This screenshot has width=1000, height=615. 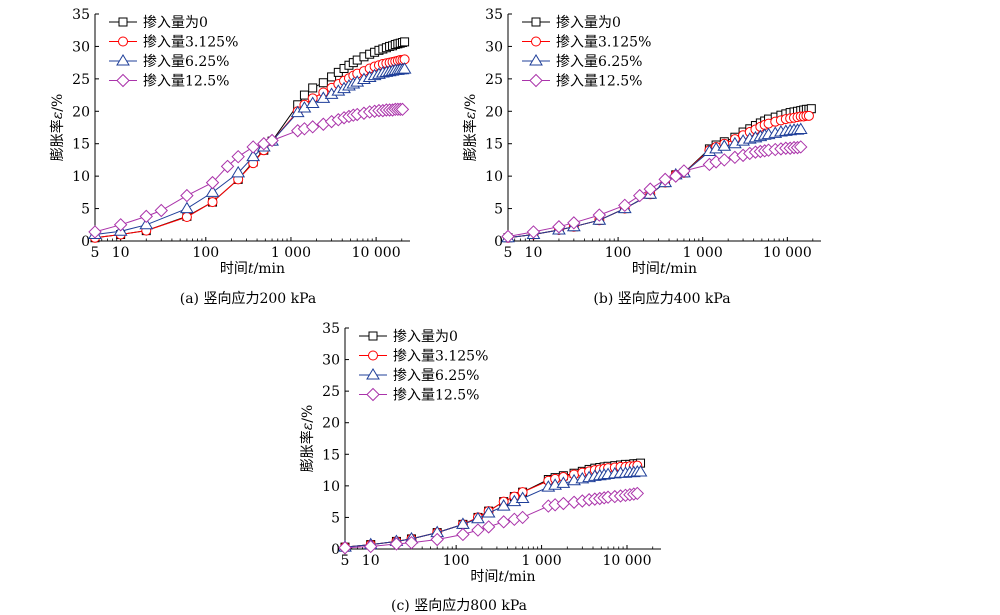 What do you see at coordinates (459, 605) in the screenshot?
I see `panel-caption: (c) 竖向应力800 kPa` at bounding box center [459, 605].